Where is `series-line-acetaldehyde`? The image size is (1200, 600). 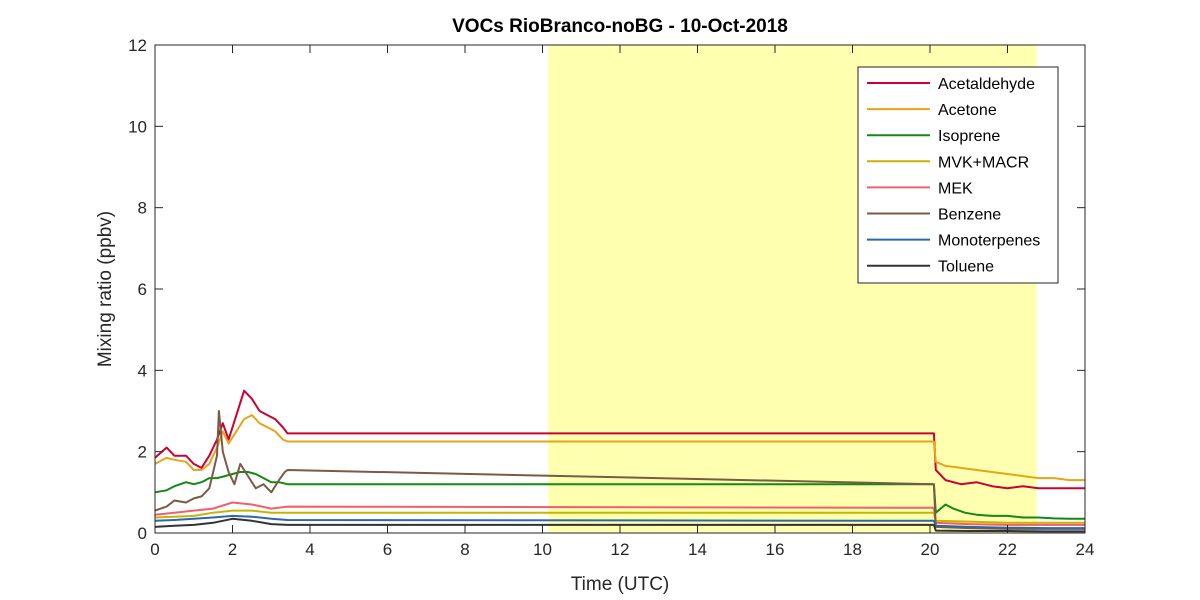 series-line-acetaldehyde is located at coordinates (619, 439).